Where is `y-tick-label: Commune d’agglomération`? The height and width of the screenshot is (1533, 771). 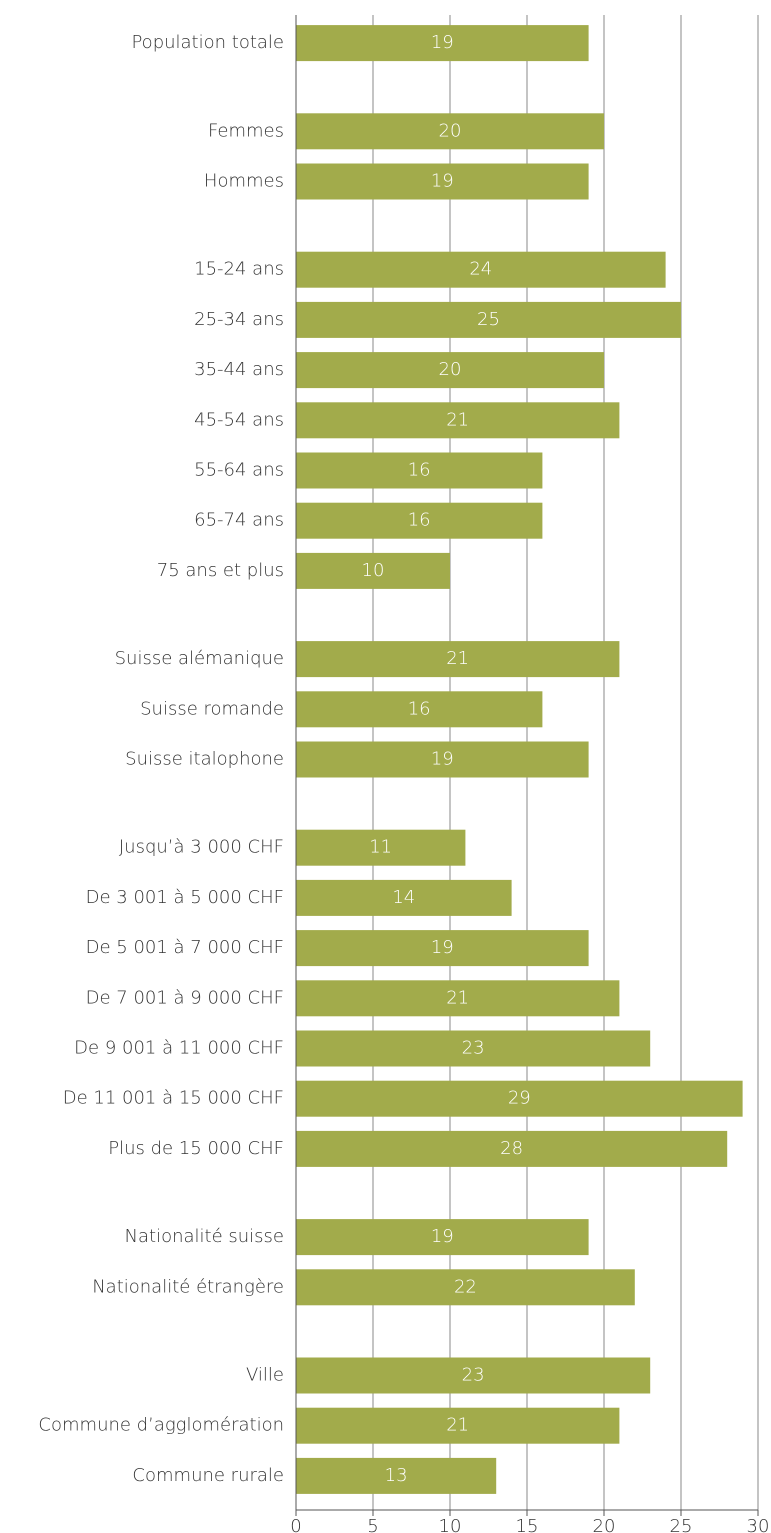 y-tick-label: Commune d’agglomération is located at coordinates (161, 1425).